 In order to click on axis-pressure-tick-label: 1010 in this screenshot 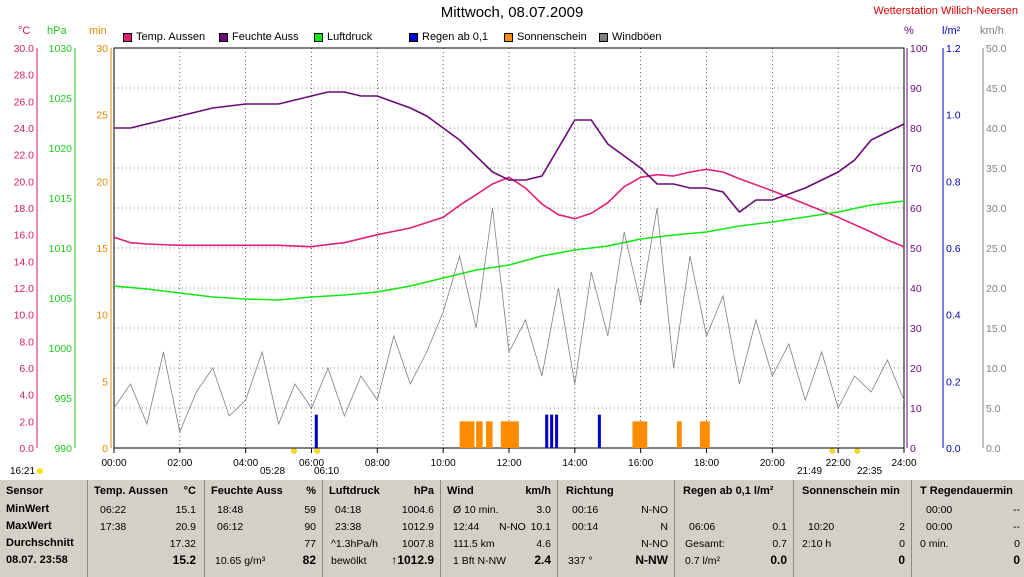, I will do `click(61, 249)`.